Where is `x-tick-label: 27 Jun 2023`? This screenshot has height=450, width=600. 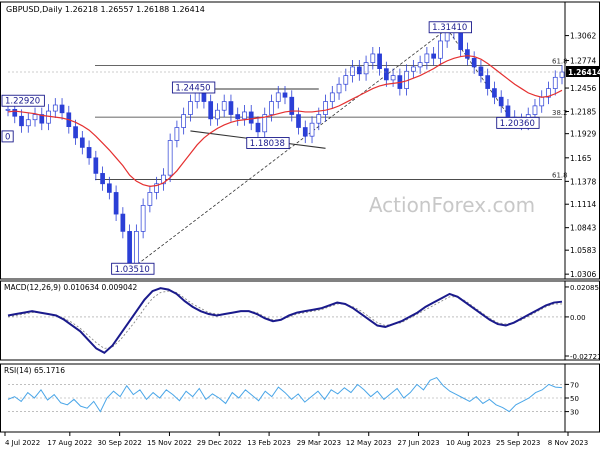 x-tick-label: 27 Jun 2023 is located at coordinates (418, 443).